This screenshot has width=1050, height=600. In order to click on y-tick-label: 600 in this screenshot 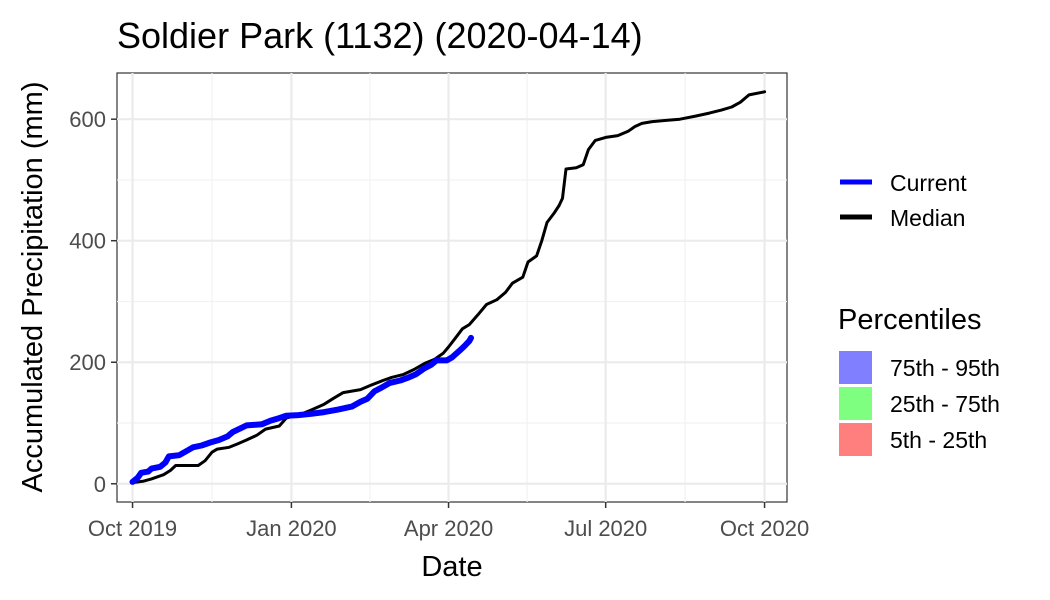, I will do `click(87, 119)`.